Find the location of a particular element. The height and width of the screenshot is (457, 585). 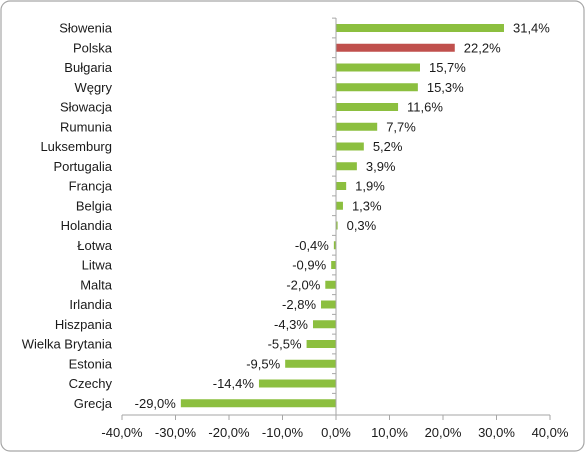

data-label: -0,4% is located at coordinates (312, 245).